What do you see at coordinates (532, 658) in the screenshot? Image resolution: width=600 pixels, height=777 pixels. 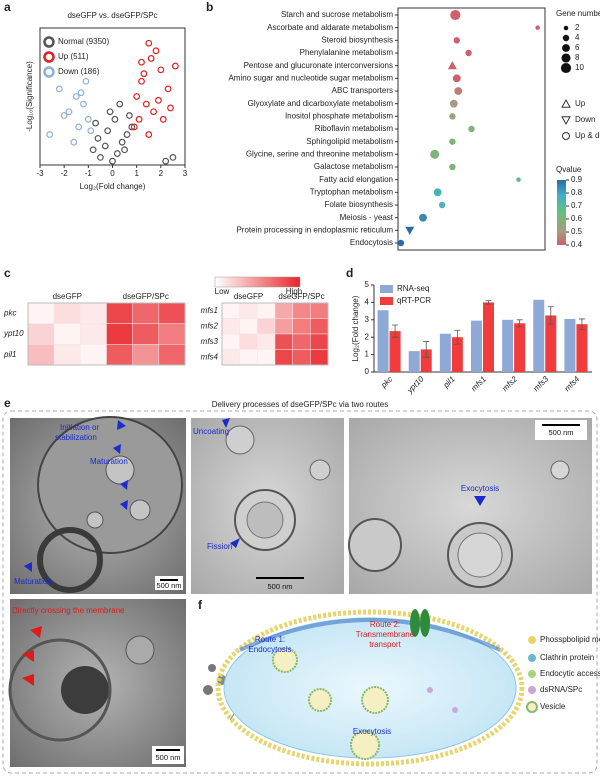 I see `legend-icon` at bounding box center [532, 658].